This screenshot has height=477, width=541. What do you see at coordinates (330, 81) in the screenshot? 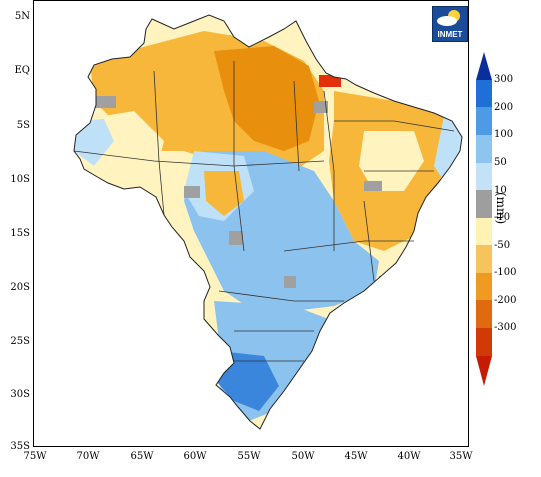
I see `extreme-dry-patch` at bounding box center [330, 81].